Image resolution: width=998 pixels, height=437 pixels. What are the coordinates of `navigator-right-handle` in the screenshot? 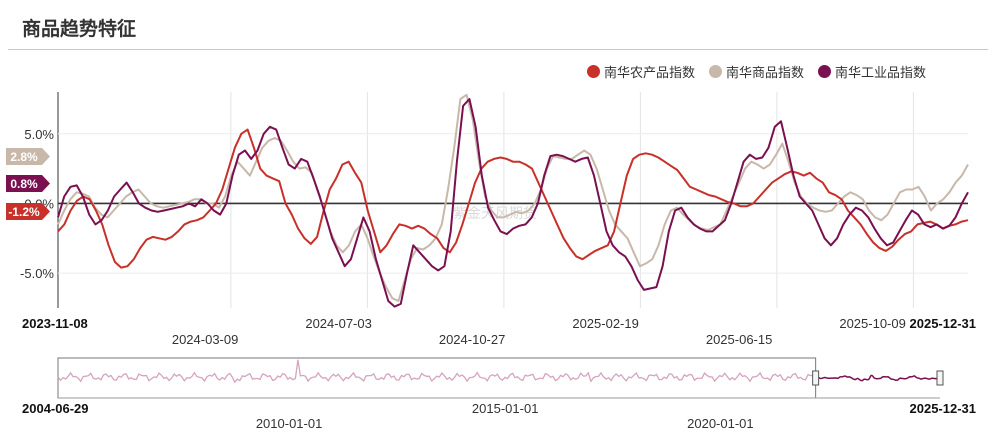 It's located at (940, 378).